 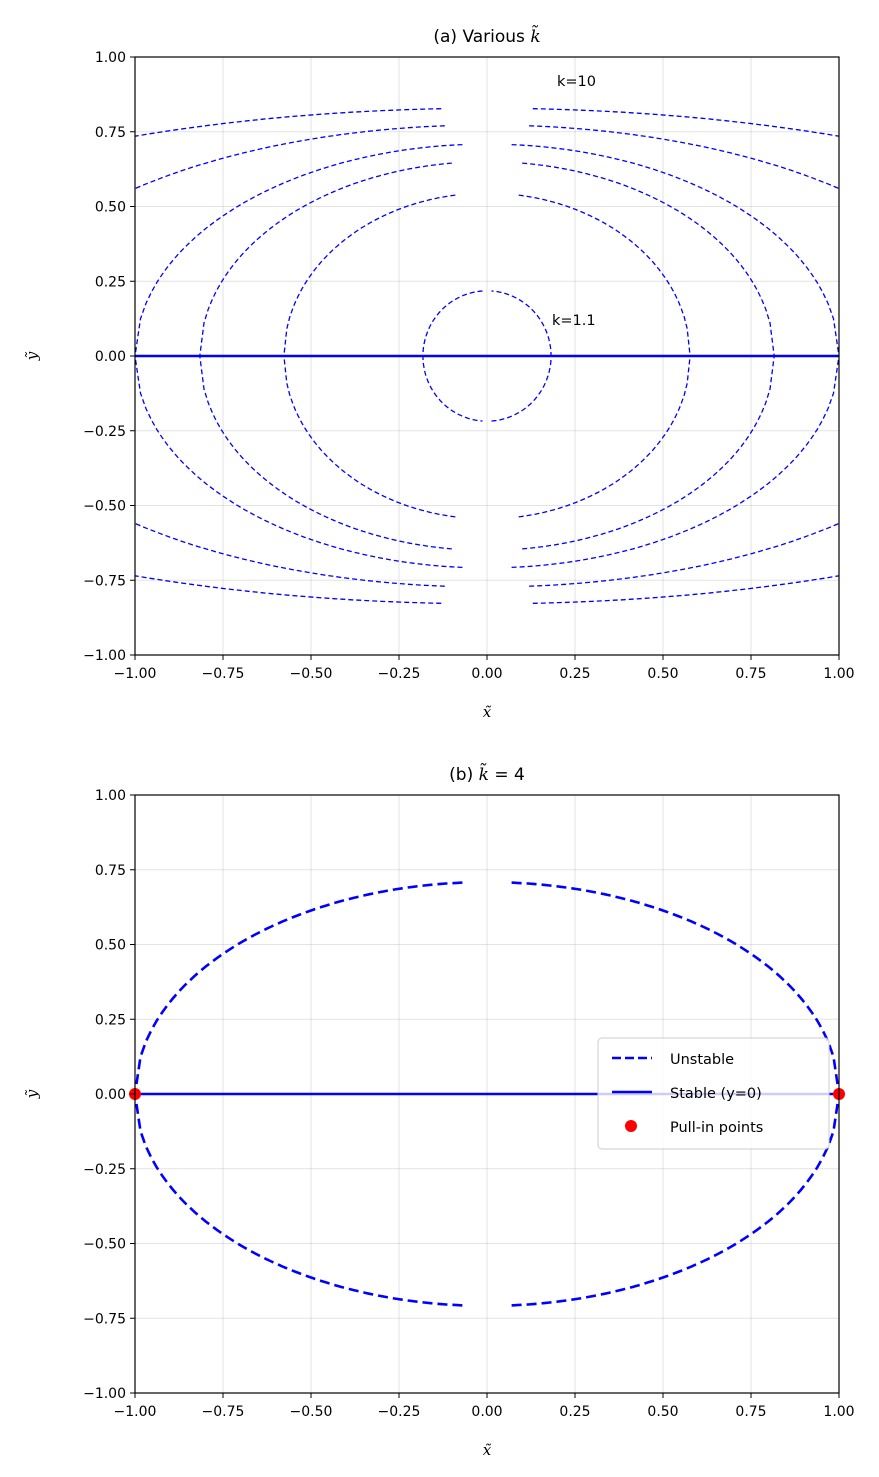 What do you see at coordinates (223, 1412) in the screenshot?
I see `panel-b-xtick-label: −0.75` at bounding box center [223, 1412].